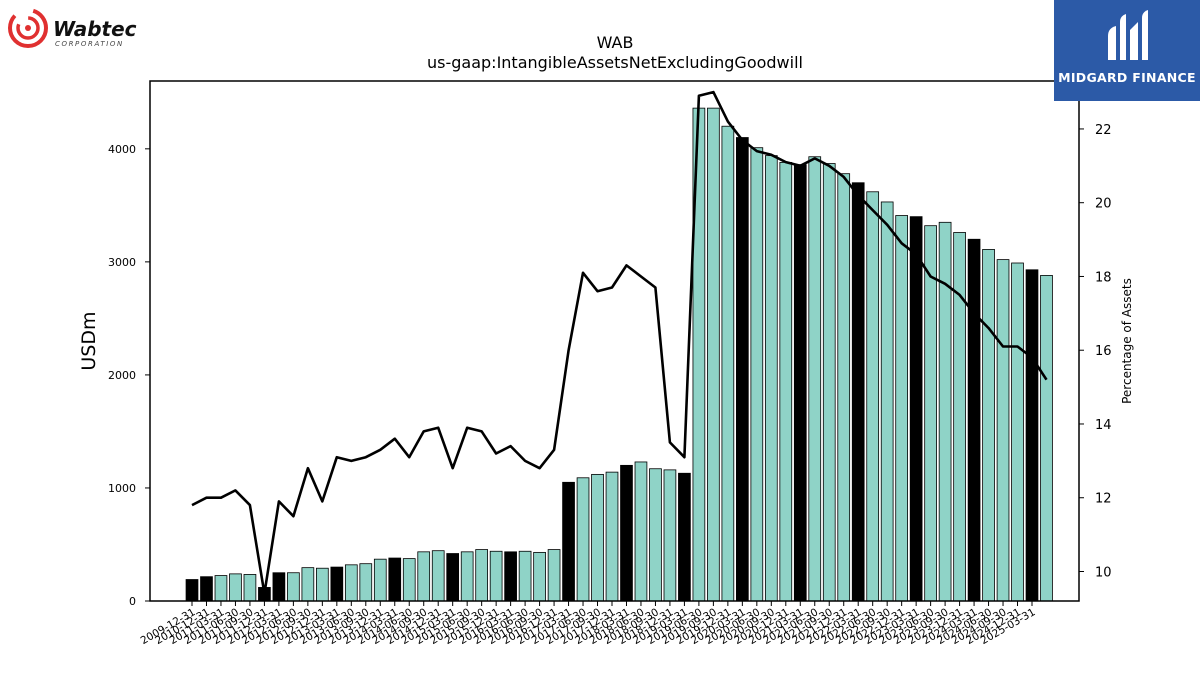  I want to click on y2-tick-label: 14, so click(1103, 425).